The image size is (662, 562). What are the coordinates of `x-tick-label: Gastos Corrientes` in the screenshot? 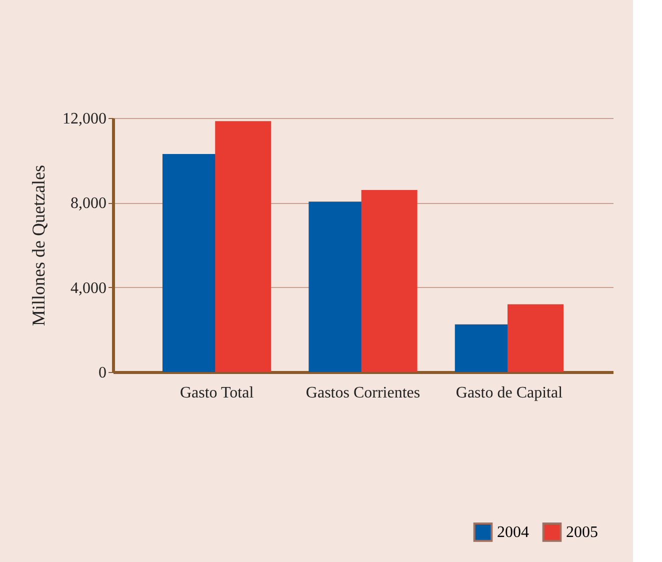 It's located at (363, 393).